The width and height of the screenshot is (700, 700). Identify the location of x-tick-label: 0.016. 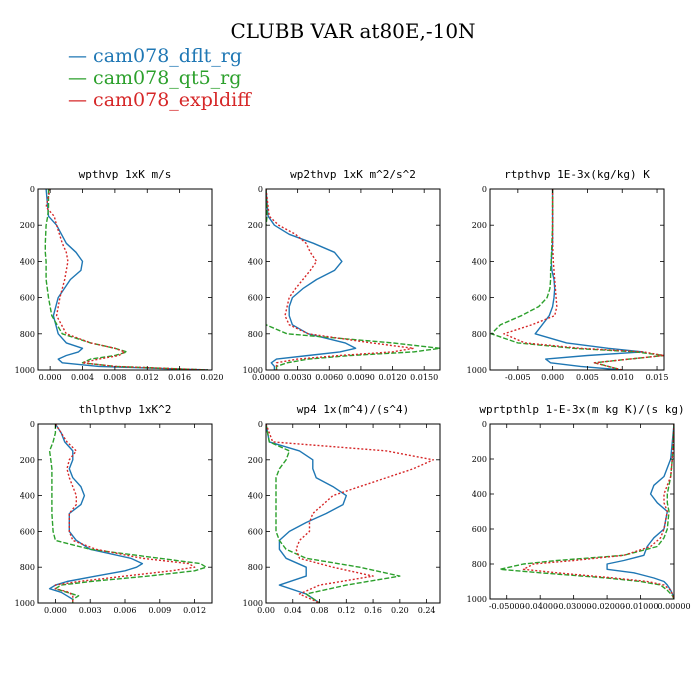
(179, 377).